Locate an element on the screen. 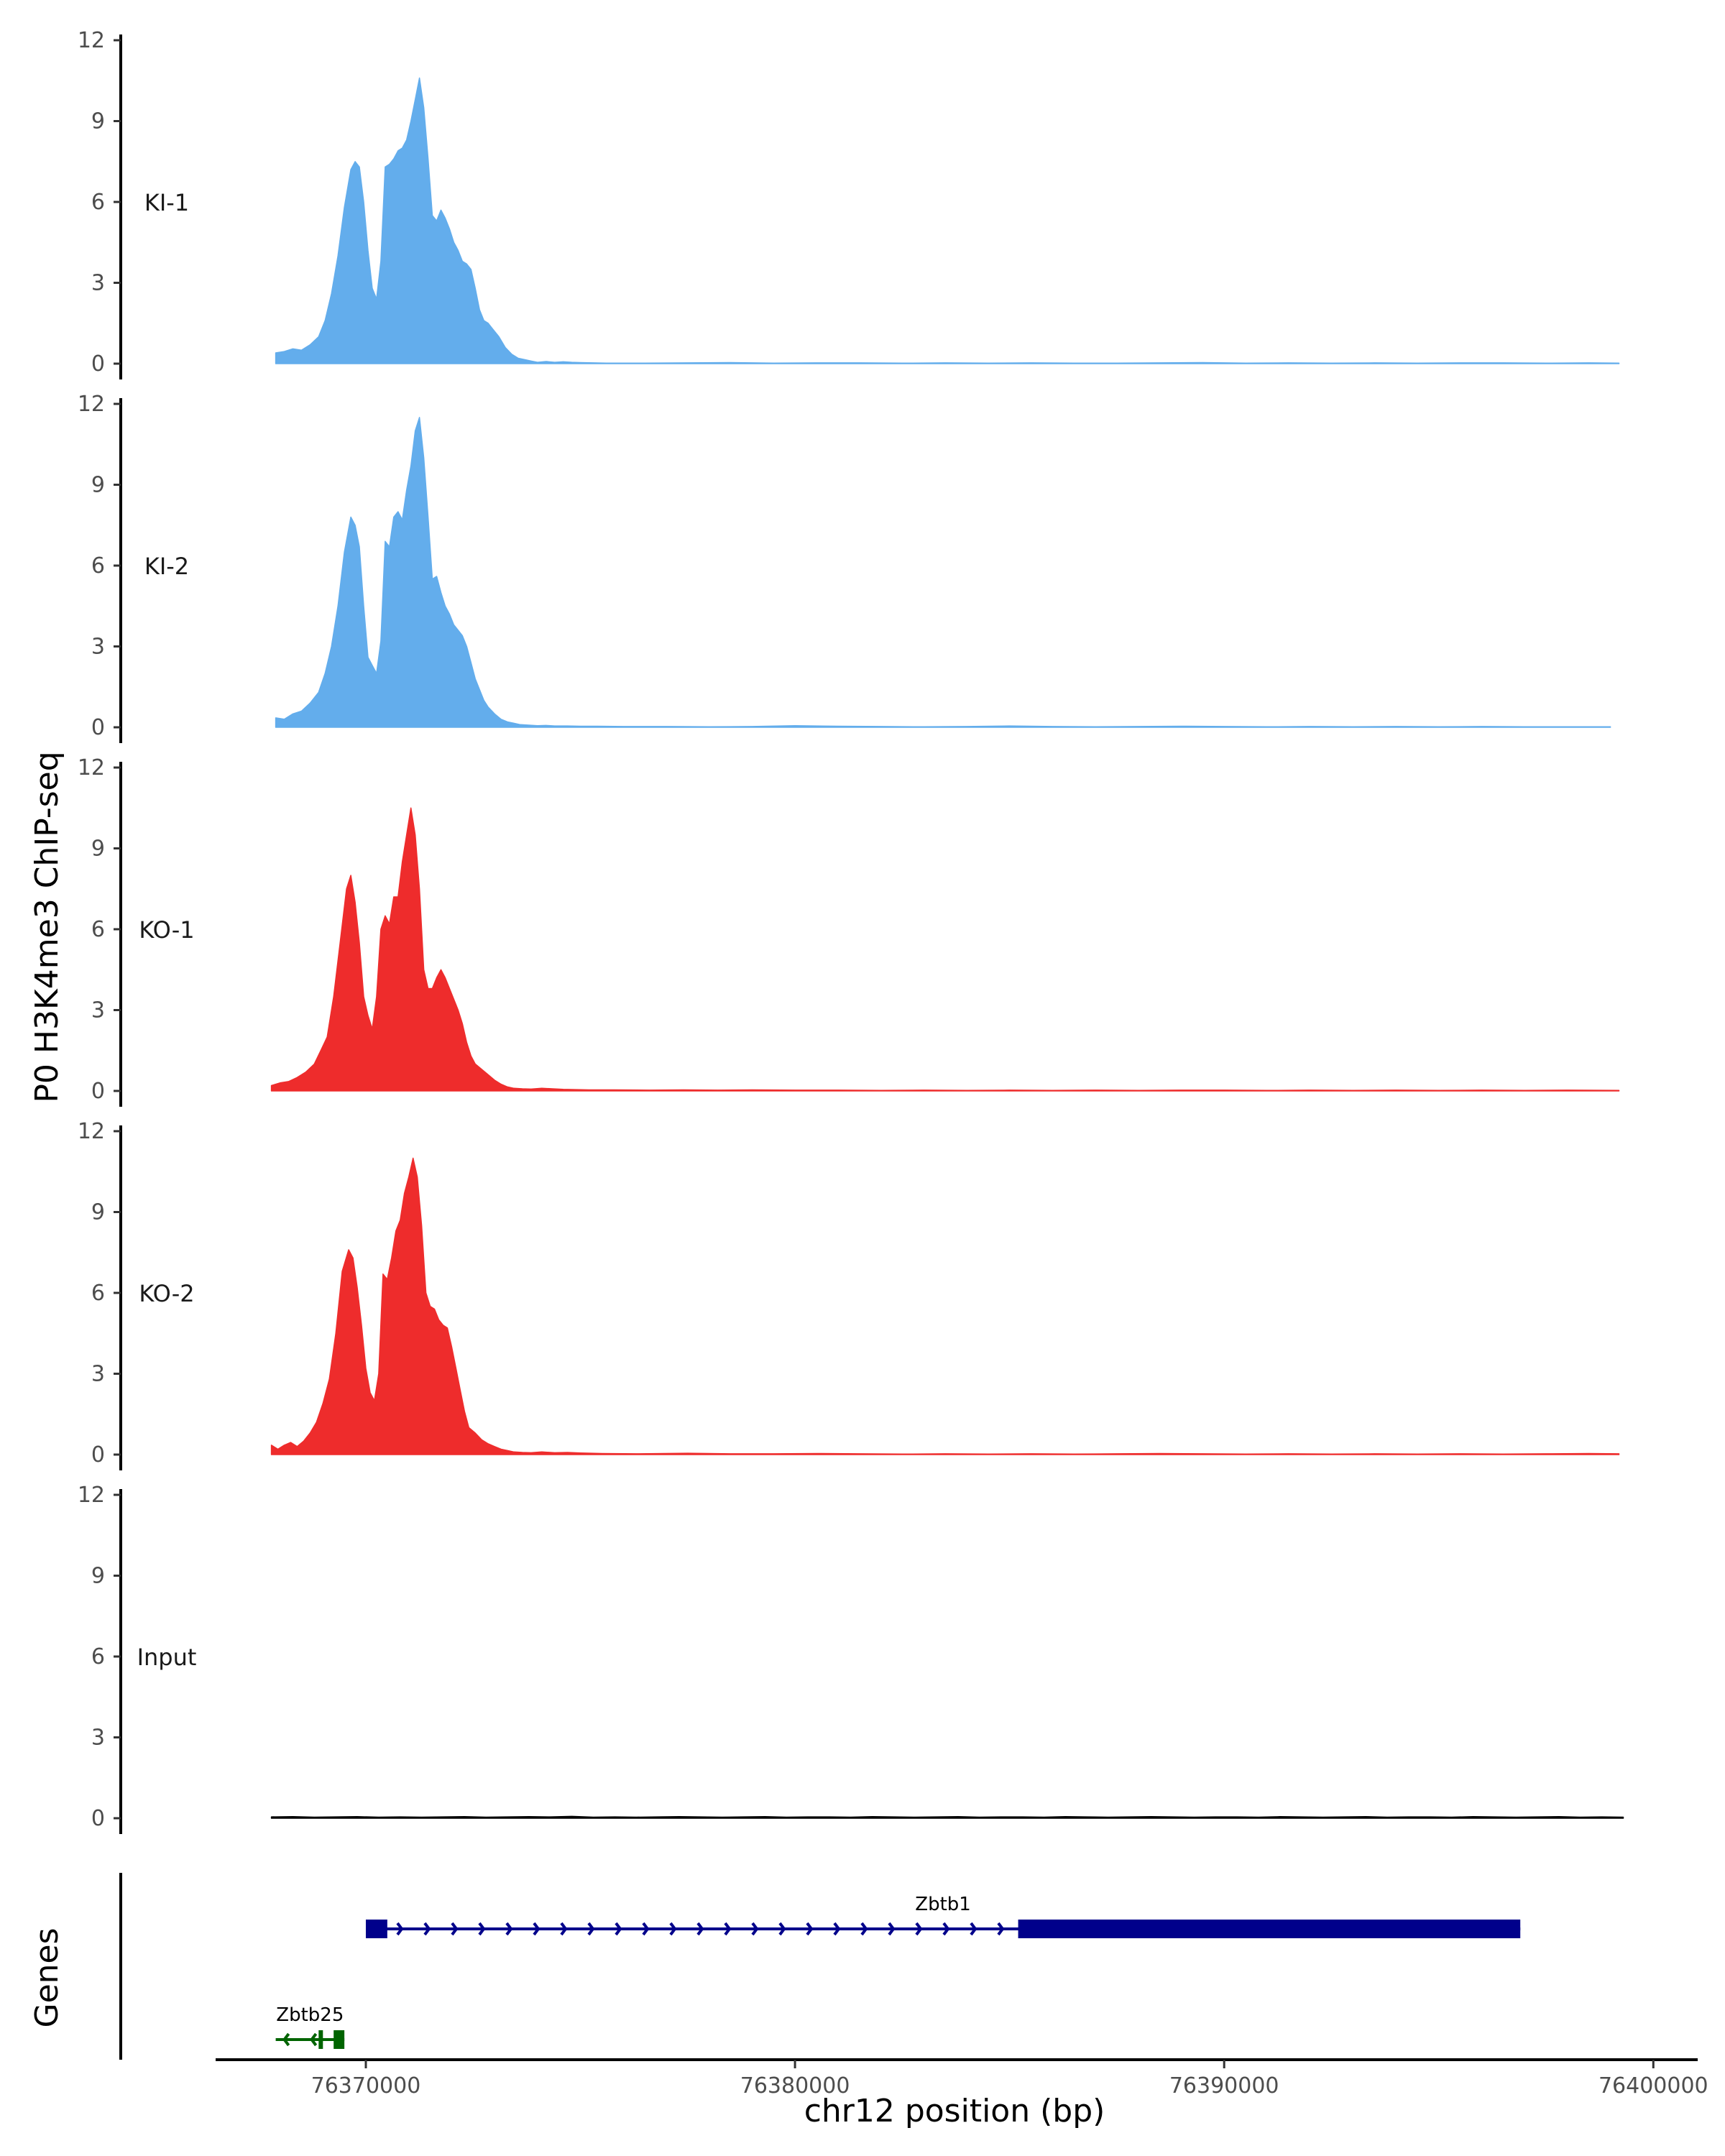 Image resolution: width=1725 pixels, height=2156 pixels. x-axis-title: chr12 position (bp) is located at coordinates (954, 2111).